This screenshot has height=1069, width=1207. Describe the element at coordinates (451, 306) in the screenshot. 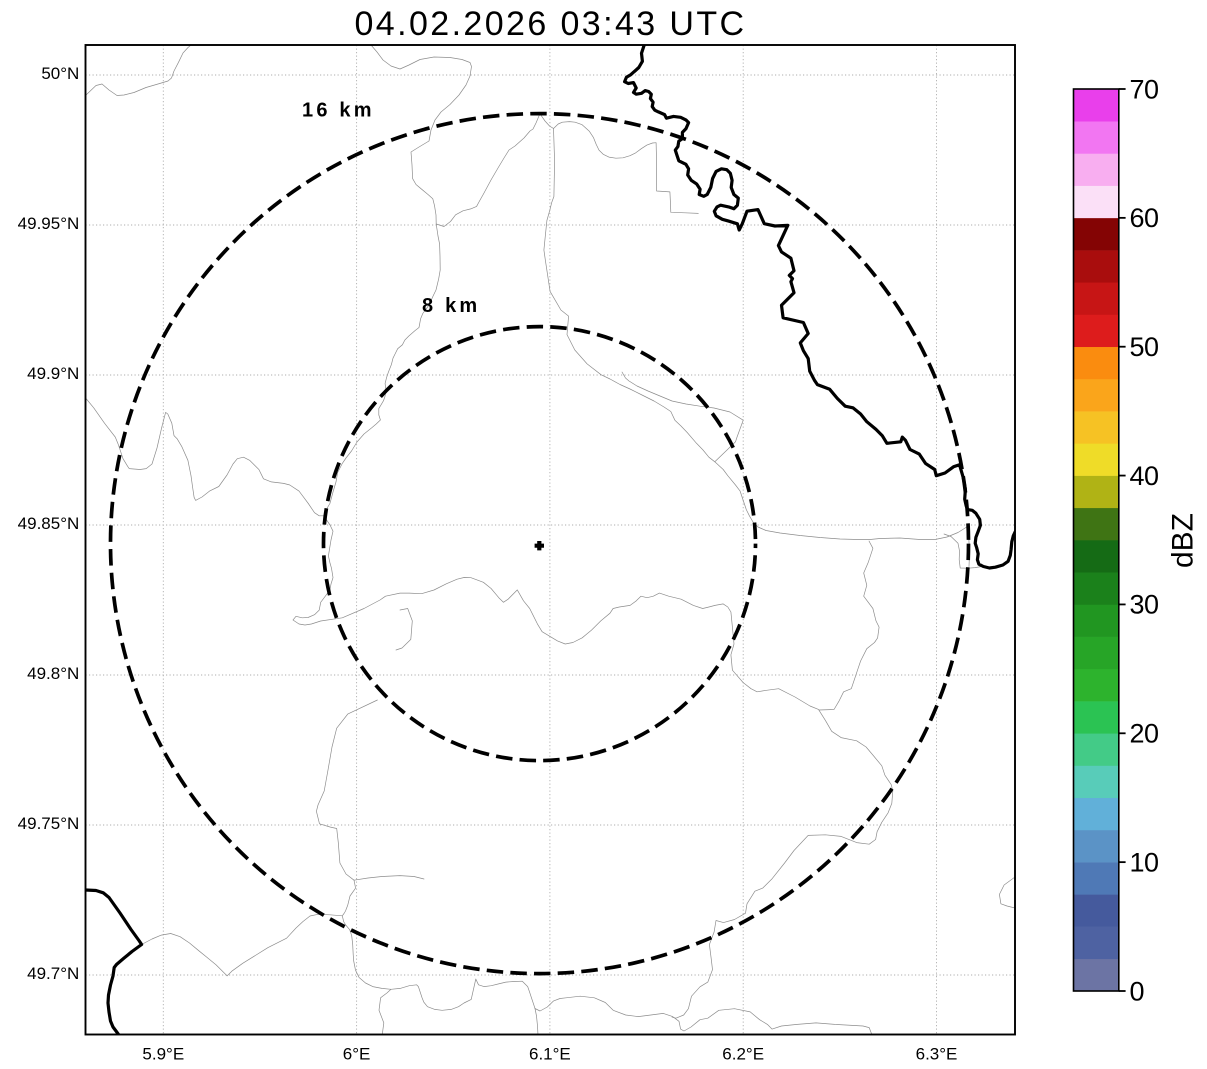

I see `svg-text: 8 km` at that location.